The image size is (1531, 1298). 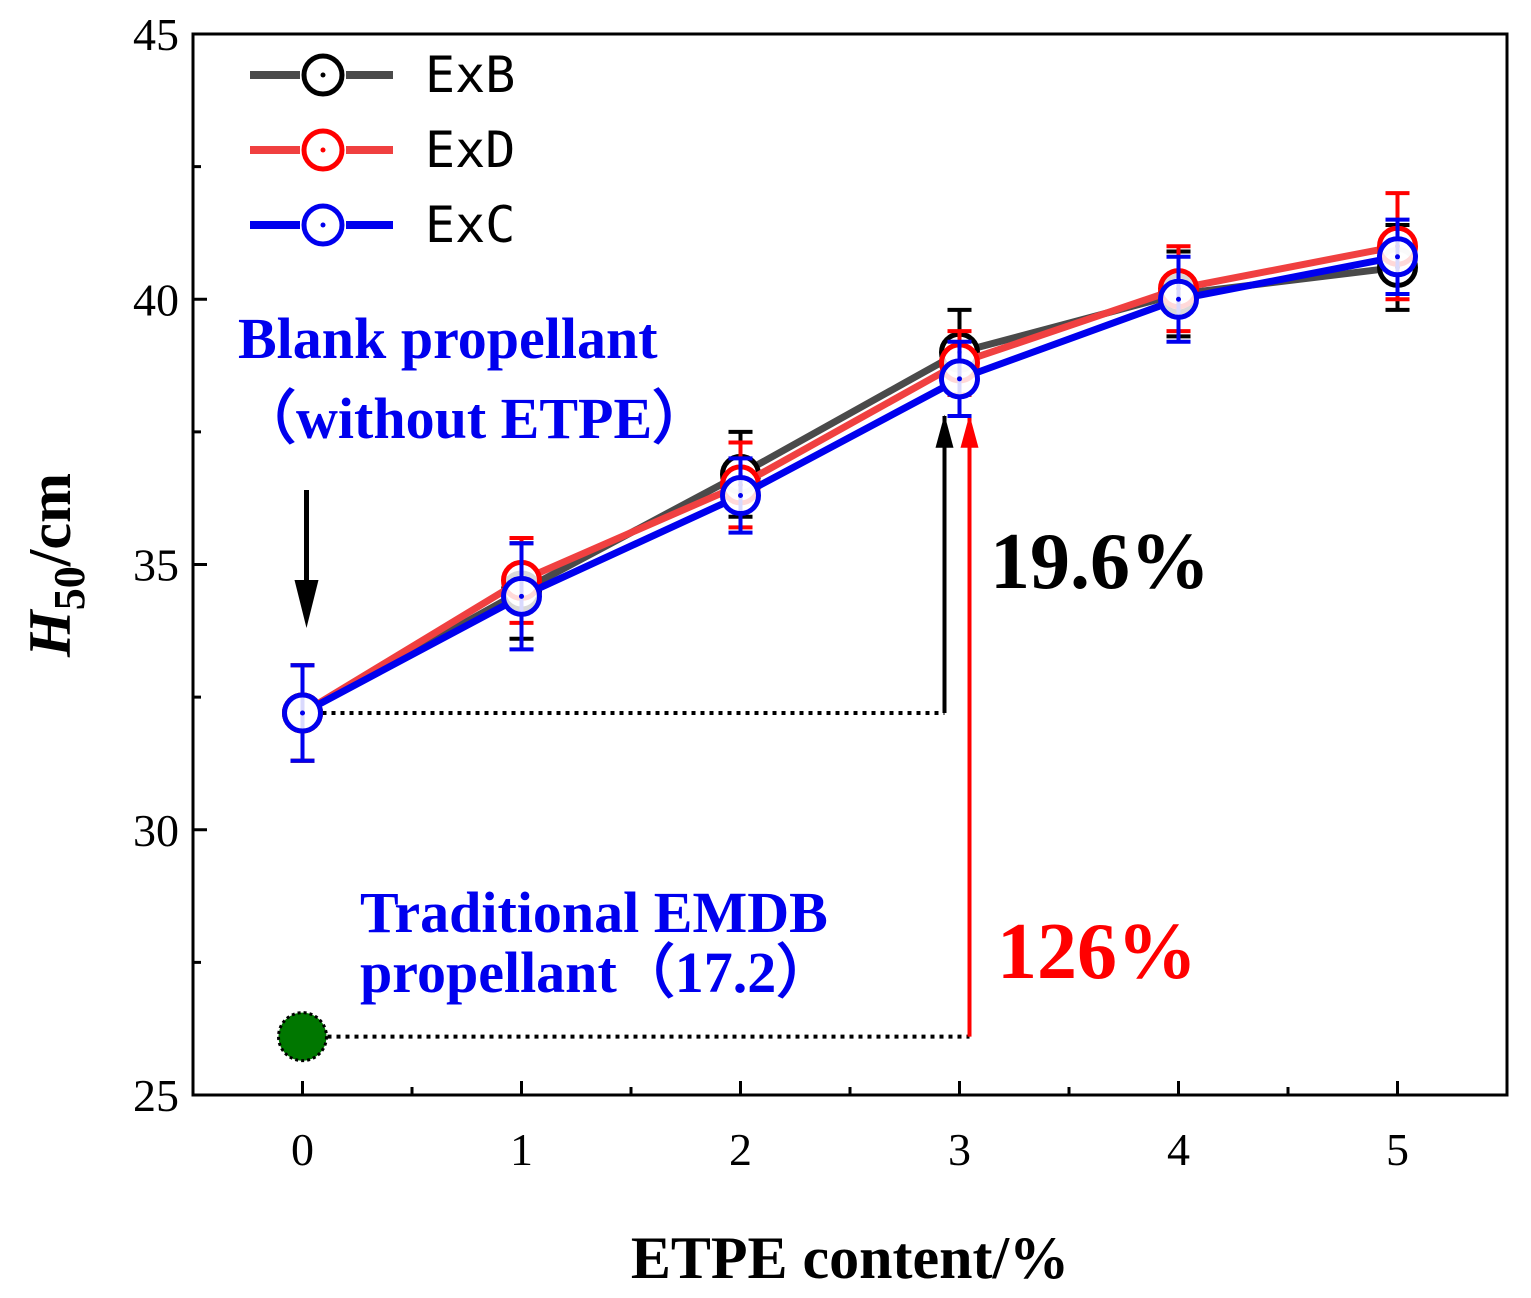 What do you see at coordinates (382, 75) in the screenshot?
I see `legend-item-exb: ExB` at bounding box center [382, 75].